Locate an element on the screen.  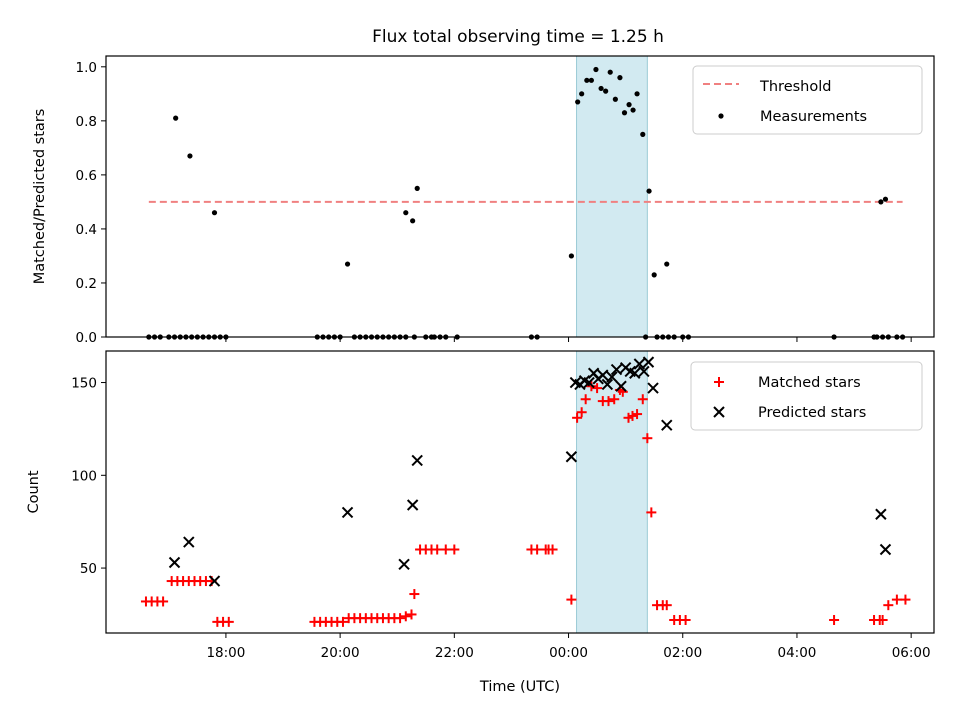
top-x-ticks is located at coordinates (568, 339).